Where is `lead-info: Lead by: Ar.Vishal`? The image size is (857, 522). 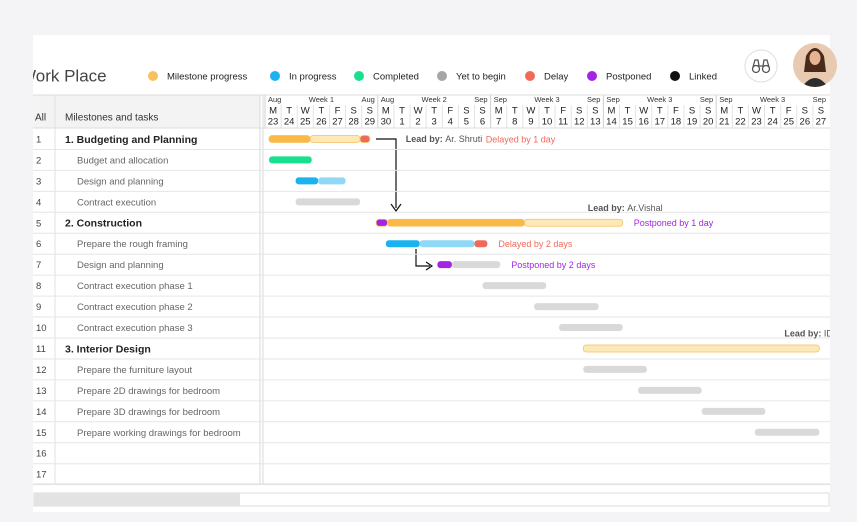
lead-info: Lead by: Ar.Vishal is located at coordinates (625, 208).